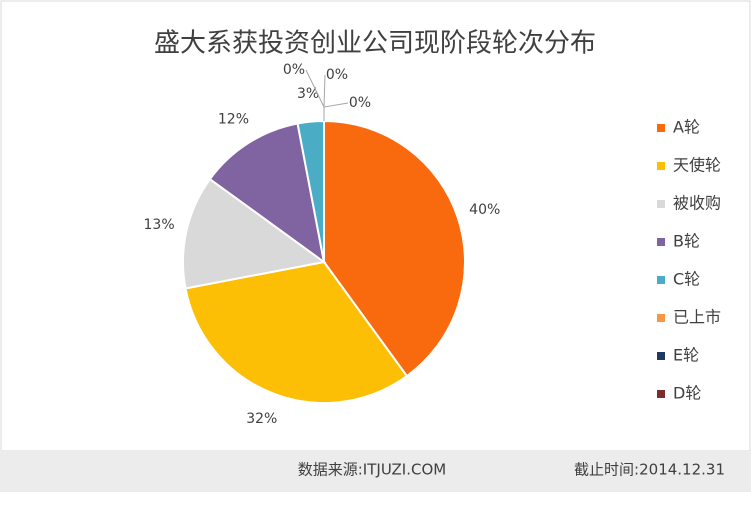 The height and width of the screenshot is (514, 751). I want to click on data-label: 40%, so click(484, 210).